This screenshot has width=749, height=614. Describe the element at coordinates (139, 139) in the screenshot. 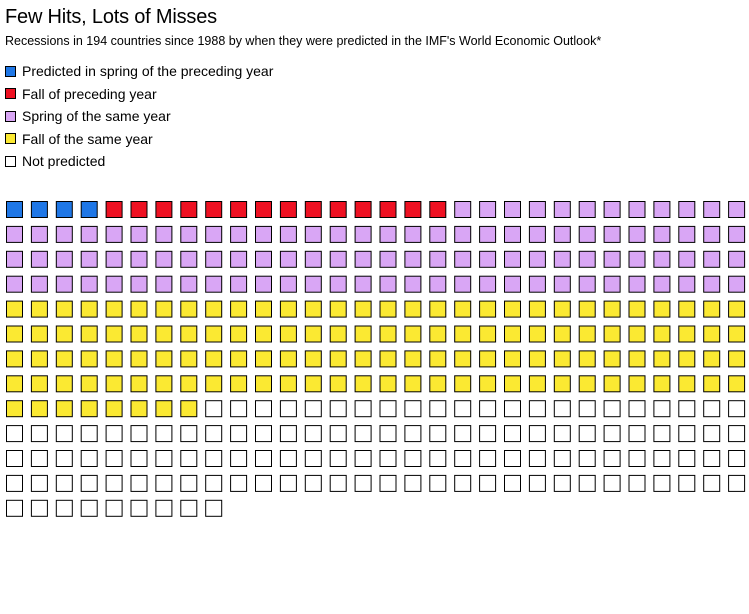

I see `legend-item: Fall of the same year` at that location.